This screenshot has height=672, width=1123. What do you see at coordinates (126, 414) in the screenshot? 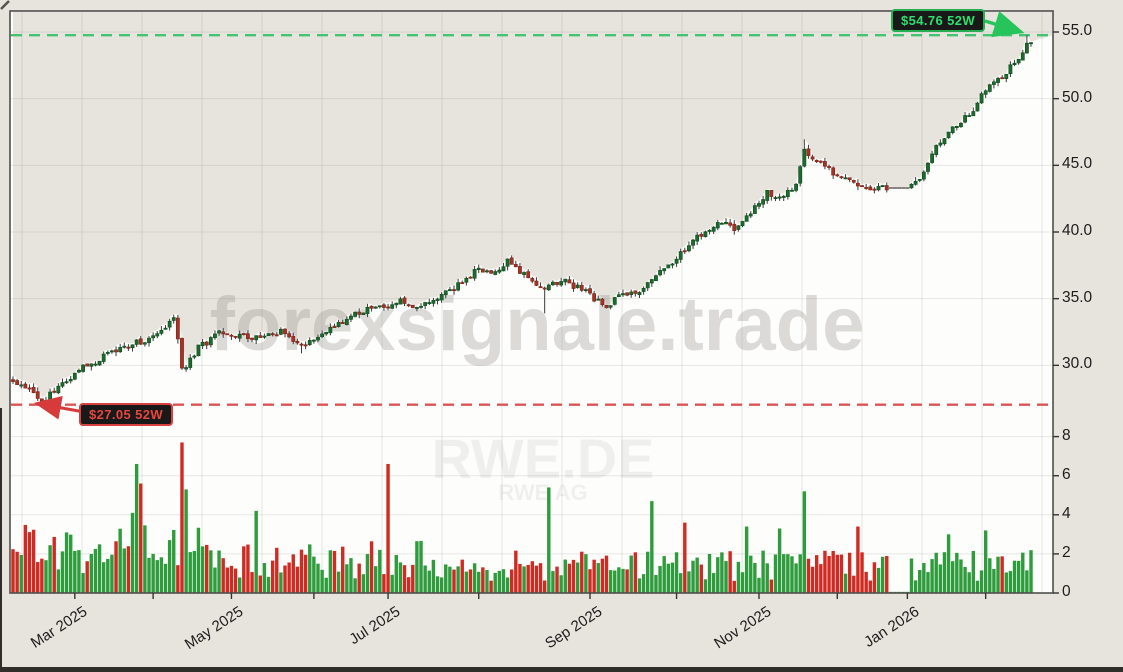
I see `52w-low-badge: $27.05 52W` at bounding box center [126, 414].